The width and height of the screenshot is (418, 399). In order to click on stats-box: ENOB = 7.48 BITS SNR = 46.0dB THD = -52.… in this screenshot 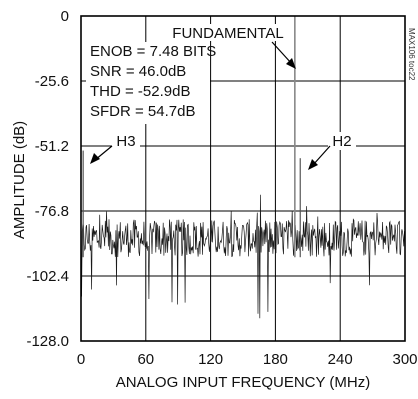, I will do `click(151, 83)`.